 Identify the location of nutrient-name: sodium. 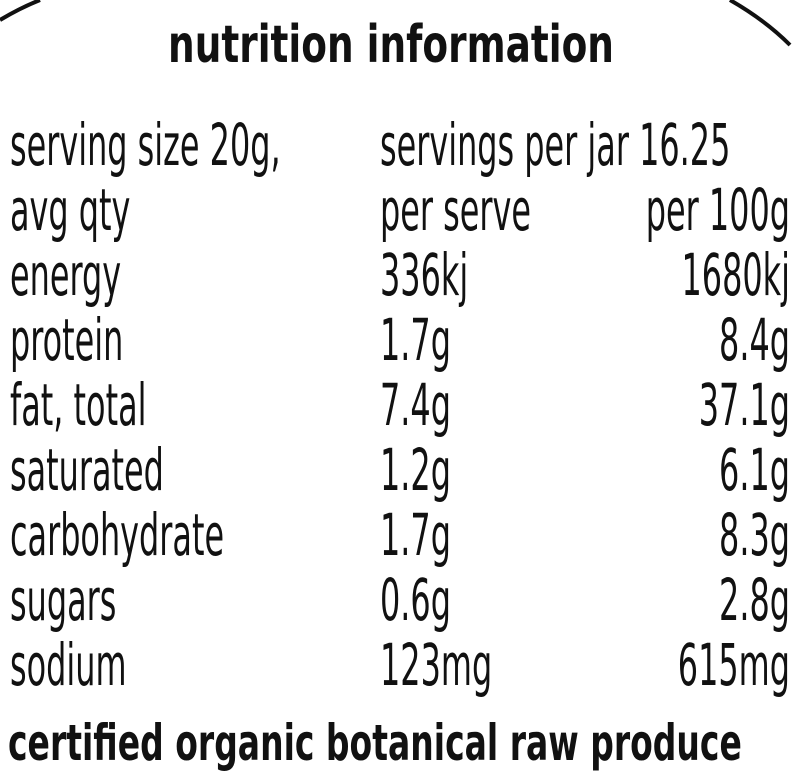
(68, 666).